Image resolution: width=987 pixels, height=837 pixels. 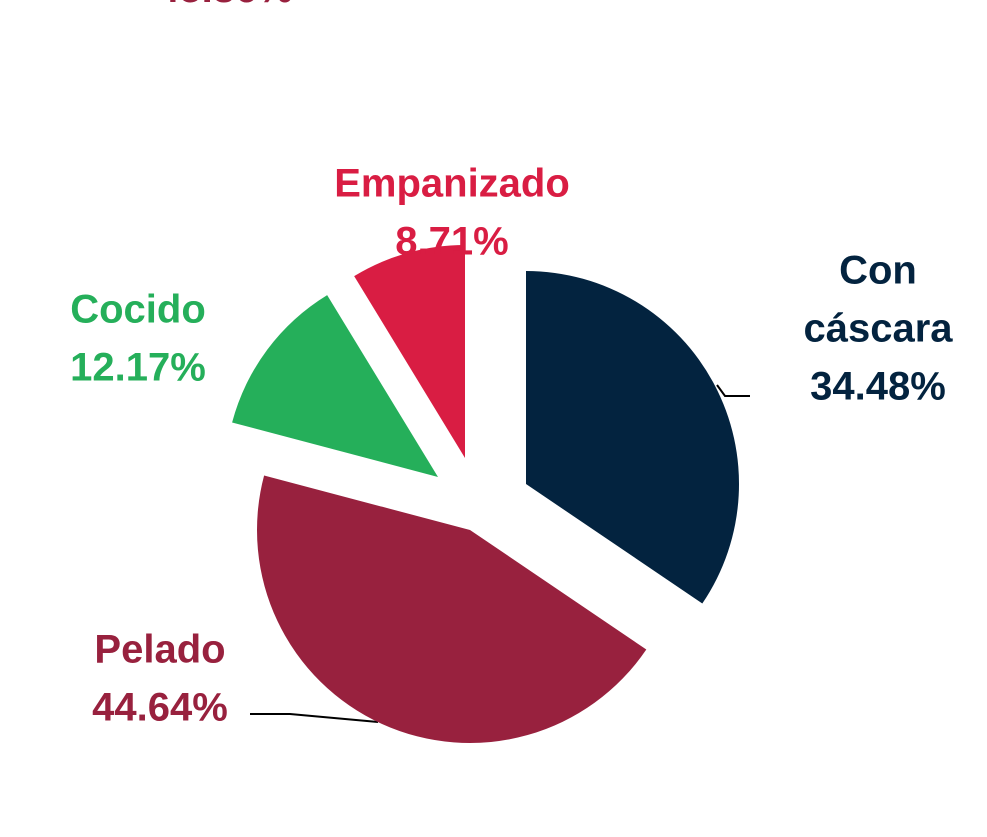 What do you see at coordinates (225, 5) in the screenshot?
I see `cut-off-value-label: 45.86%` at bounding box center [225, 5].